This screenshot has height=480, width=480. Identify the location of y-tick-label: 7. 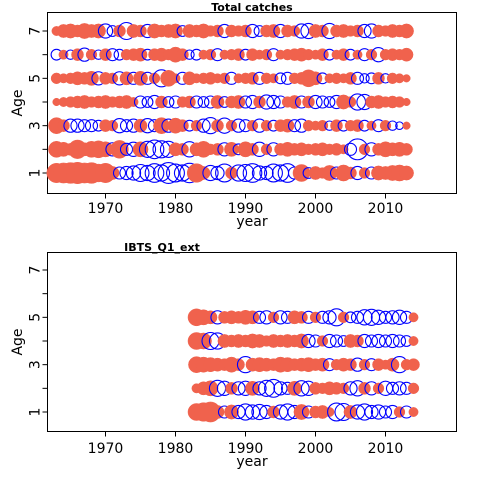
(36, 31).